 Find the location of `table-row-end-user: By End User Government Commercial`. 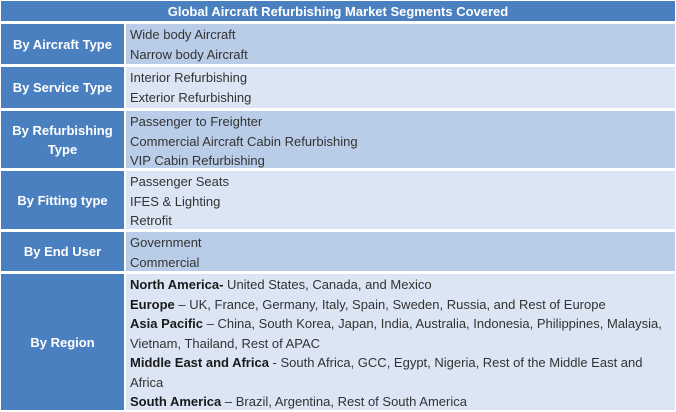

table-row-end-user: By End User Government Commercial is located at coordinates (338, 251).